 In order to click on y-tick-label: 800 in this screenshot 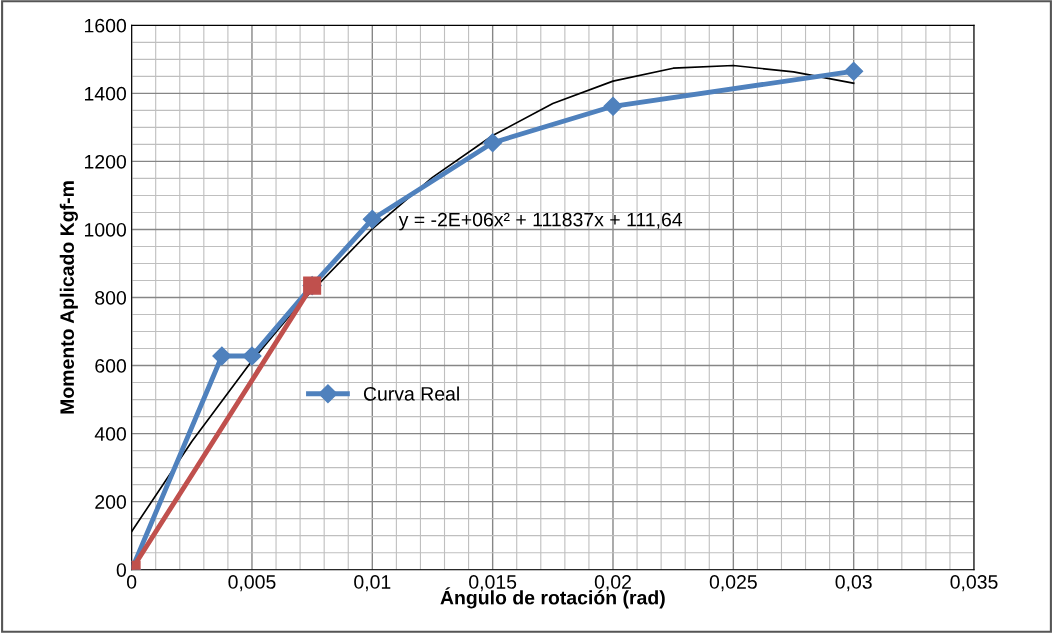, I will do `click(111, 297)`.